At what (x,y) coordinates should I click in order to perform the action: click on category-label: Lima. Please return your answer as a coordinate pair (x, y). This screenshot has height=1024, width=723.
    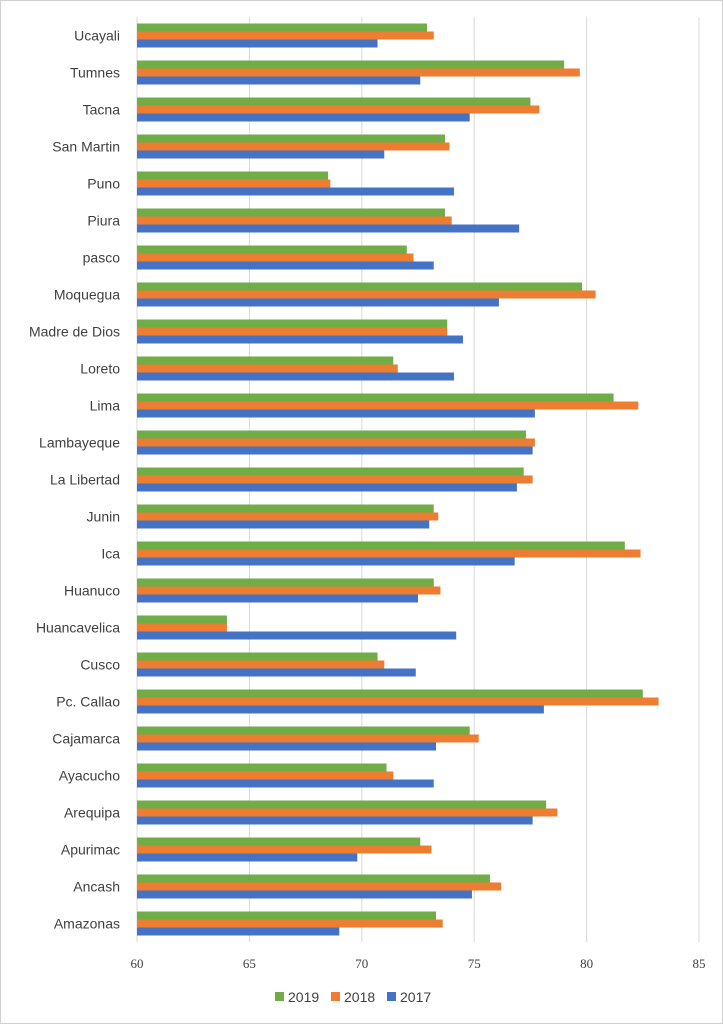
    Looking at the image, I should click on (105, 406).